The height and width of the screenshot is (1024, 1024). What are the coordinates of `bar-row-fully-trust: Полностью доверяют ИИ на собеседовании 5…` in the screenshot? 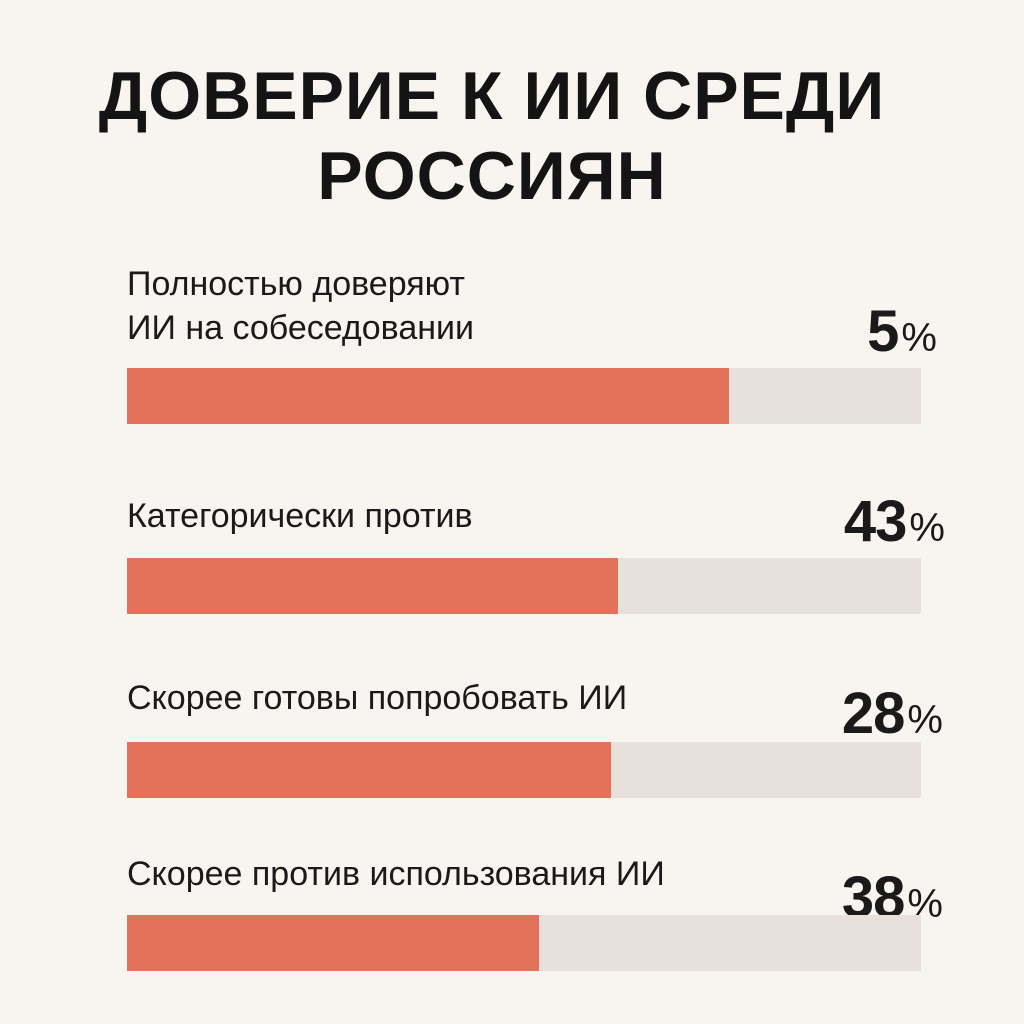 It's located at (532, 347).